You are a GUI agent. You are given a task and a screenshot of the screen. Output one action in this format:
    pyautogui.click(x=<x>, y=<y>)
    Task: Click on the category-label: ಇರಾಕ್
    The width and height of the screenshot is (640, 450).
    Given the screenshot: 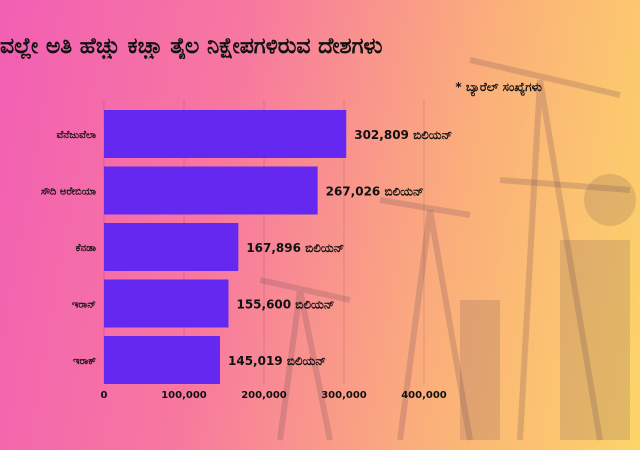 What is the action you would take?
    pyautogui.click(x=84, y=361)
    